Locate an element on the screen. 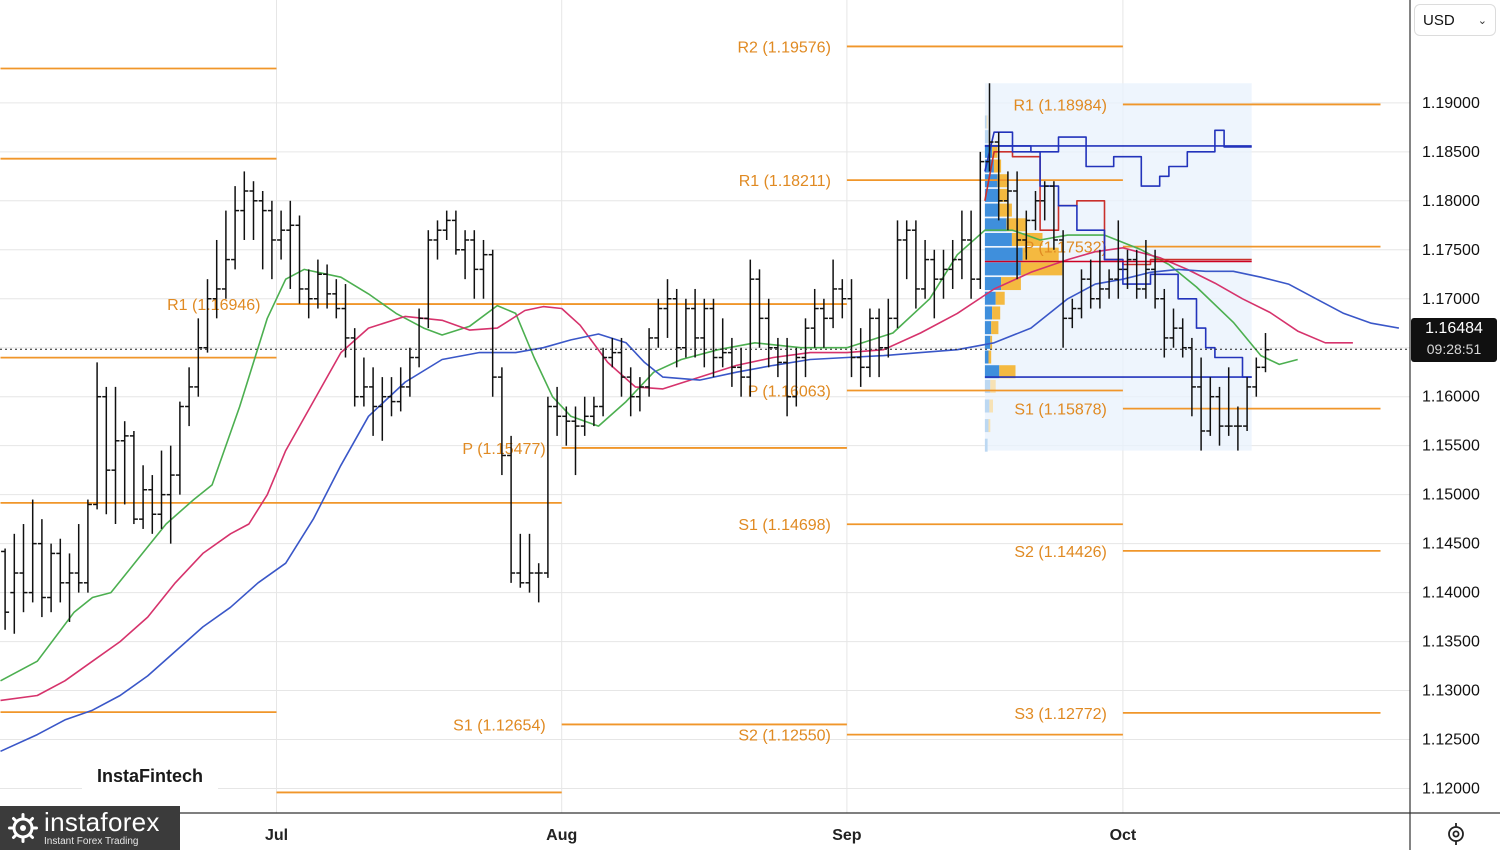 This screenshot has height=855, width=1500. settings-target-icon is located at coordinates (1456, 834).